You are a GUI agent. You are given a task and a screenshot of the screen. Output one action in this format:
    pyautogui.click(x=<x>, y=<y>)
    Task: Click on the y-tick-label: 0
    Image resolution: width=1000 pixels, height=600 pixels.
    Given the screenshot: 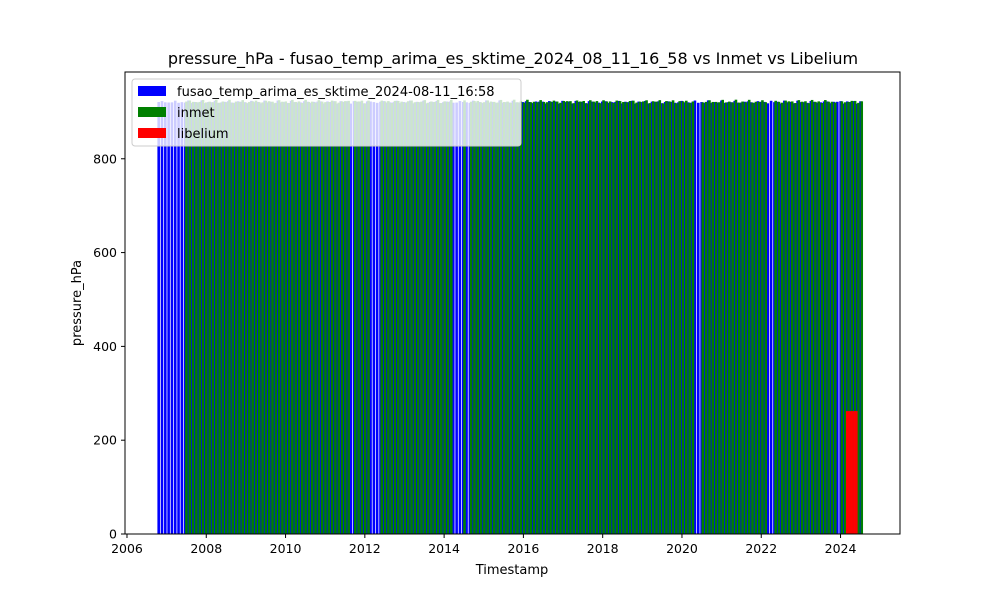 What is the action you would take?
    pyautogui.click(x=113, y=534)
    